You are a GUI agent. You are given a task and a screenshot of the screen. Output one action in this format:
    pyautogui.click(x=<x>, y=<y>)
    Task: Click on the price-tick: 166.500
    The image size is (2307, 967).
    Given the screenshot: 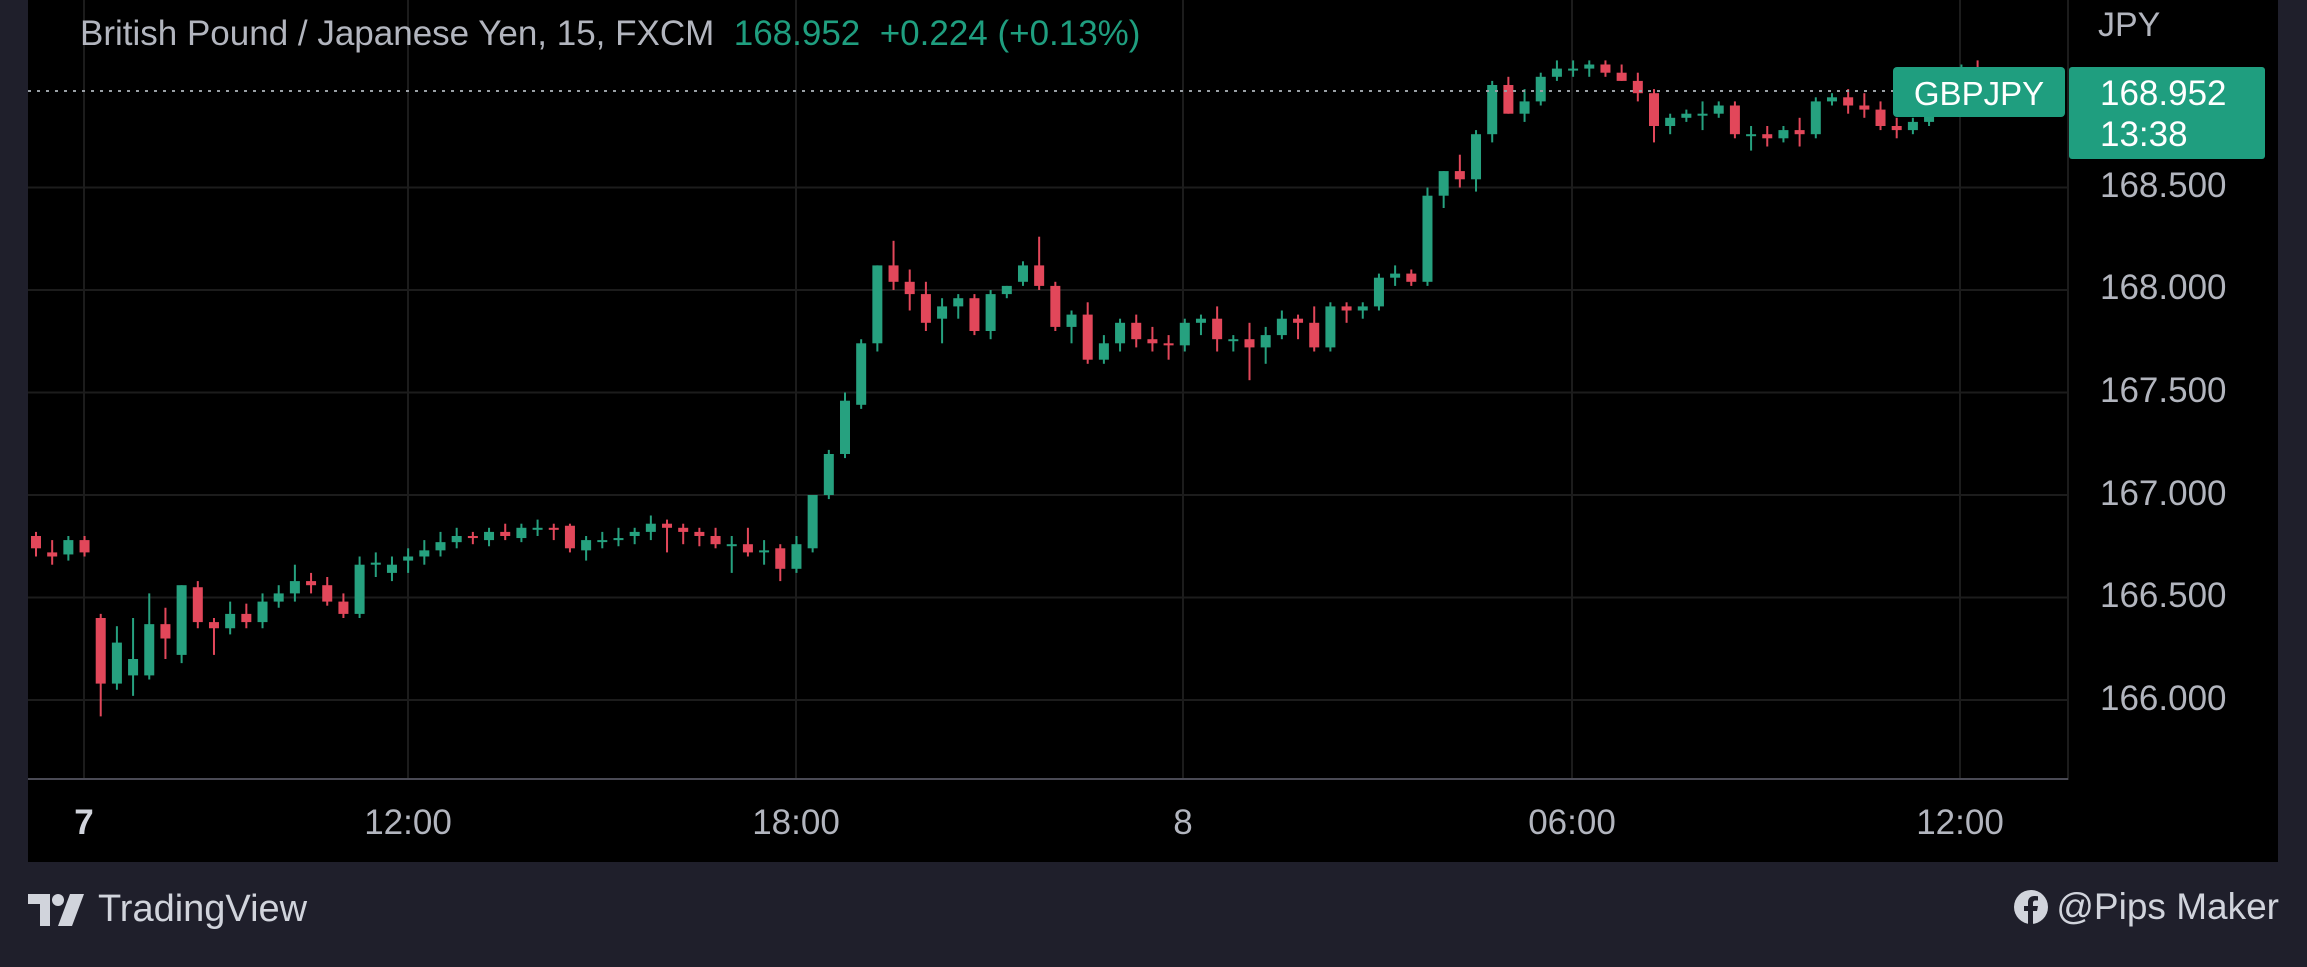 What is the action you would take?
    pyautogui.click(x=2163, y=595)
    